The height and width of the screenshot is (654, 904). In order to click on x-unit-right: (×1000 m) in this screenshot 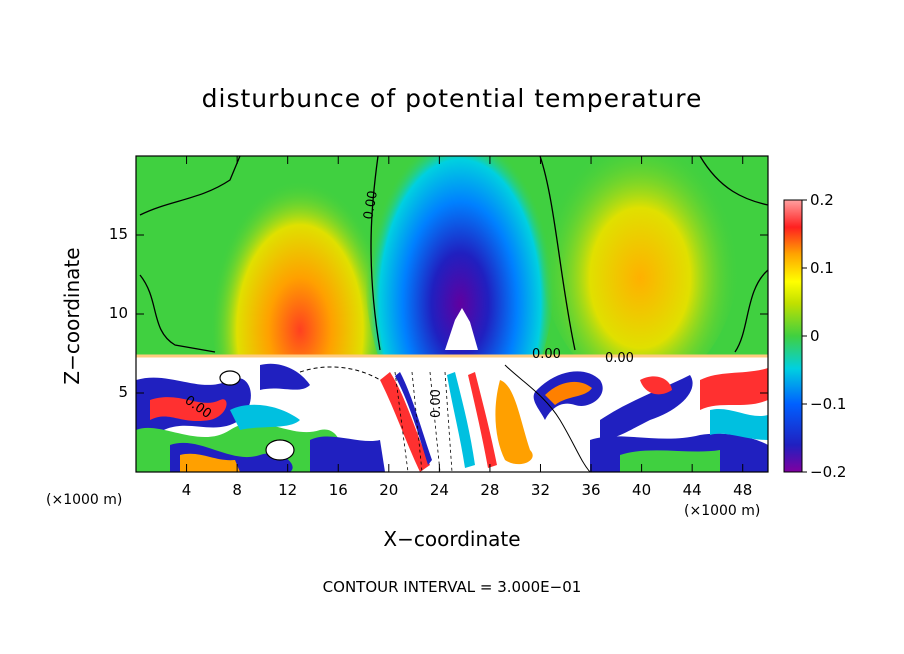, I will do `click(722, 511)`.